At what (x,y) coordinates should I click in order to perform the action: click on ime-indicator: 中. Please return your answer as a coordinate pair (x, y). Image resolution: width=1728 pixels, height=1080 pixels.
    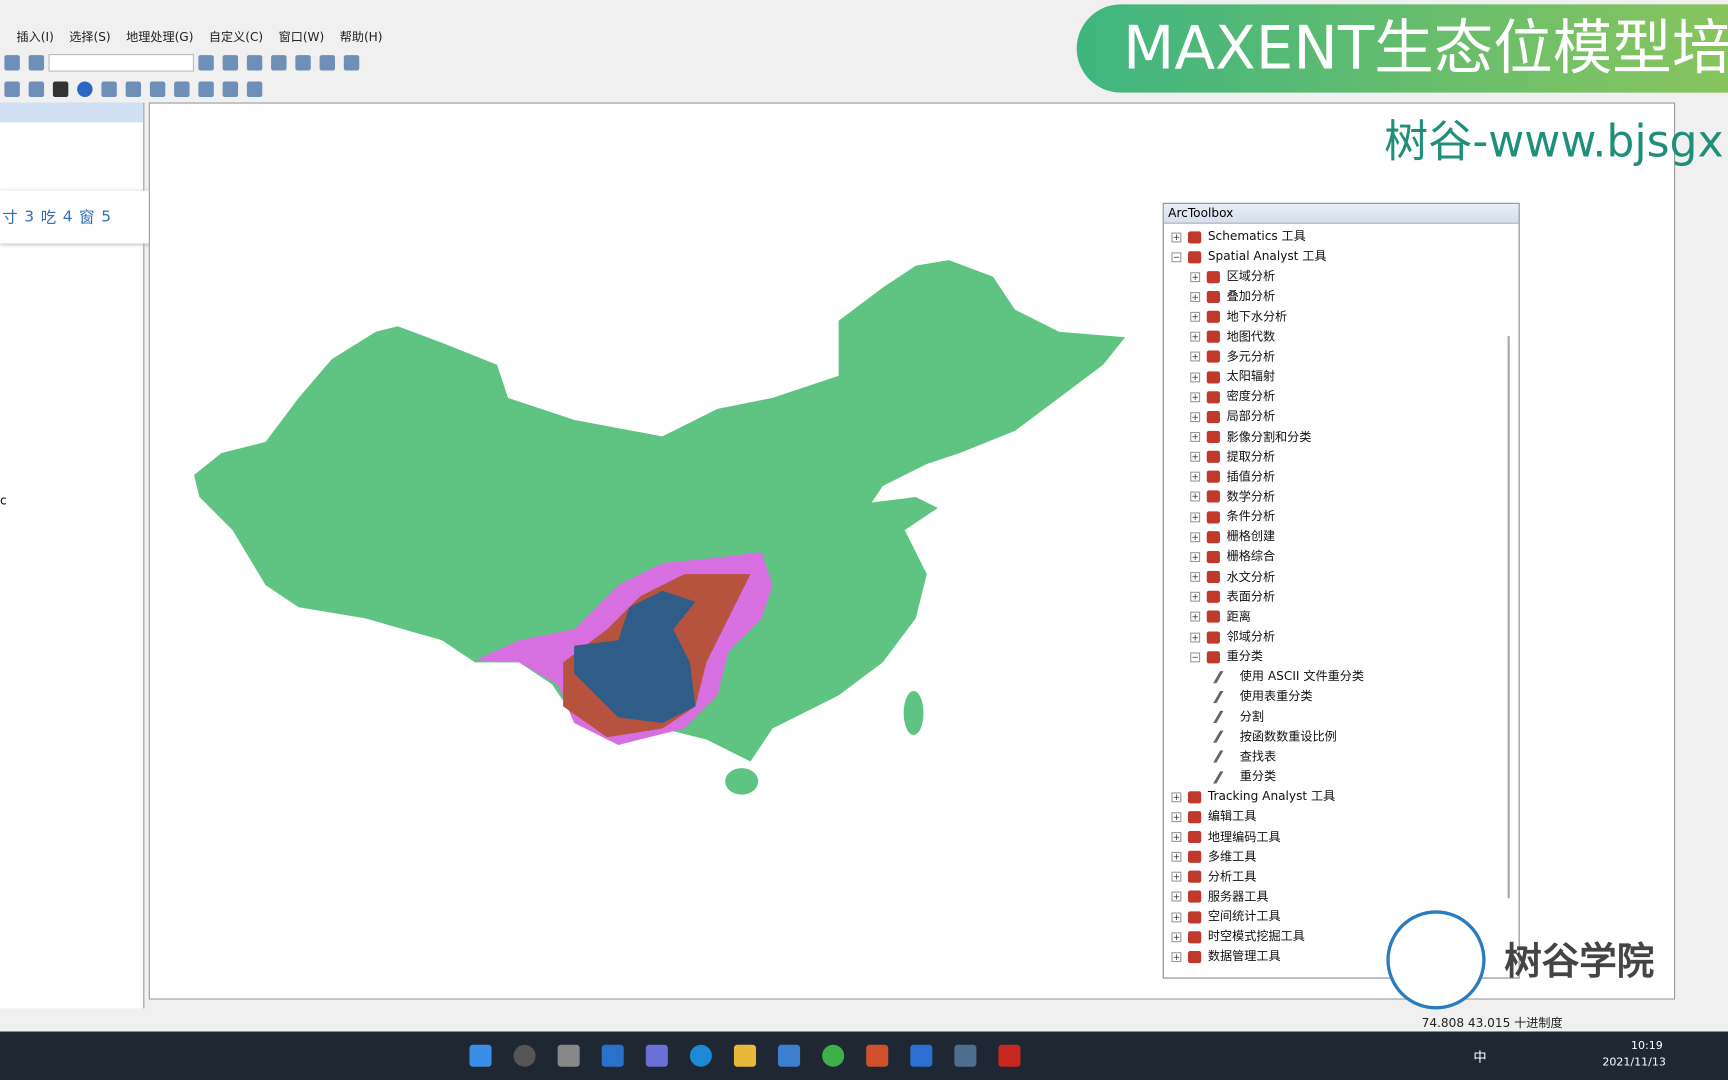
    Looking at the image, I should click on (1480, 1057).